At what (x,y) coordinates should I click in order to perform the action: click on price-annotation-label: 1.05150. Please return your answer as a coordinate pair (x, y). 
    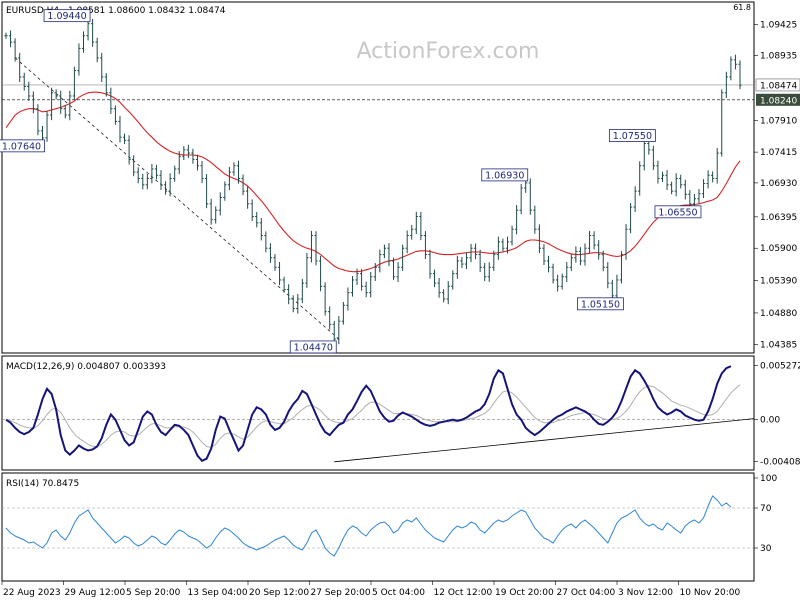
    Looking at the image, I should click on (600, 304).